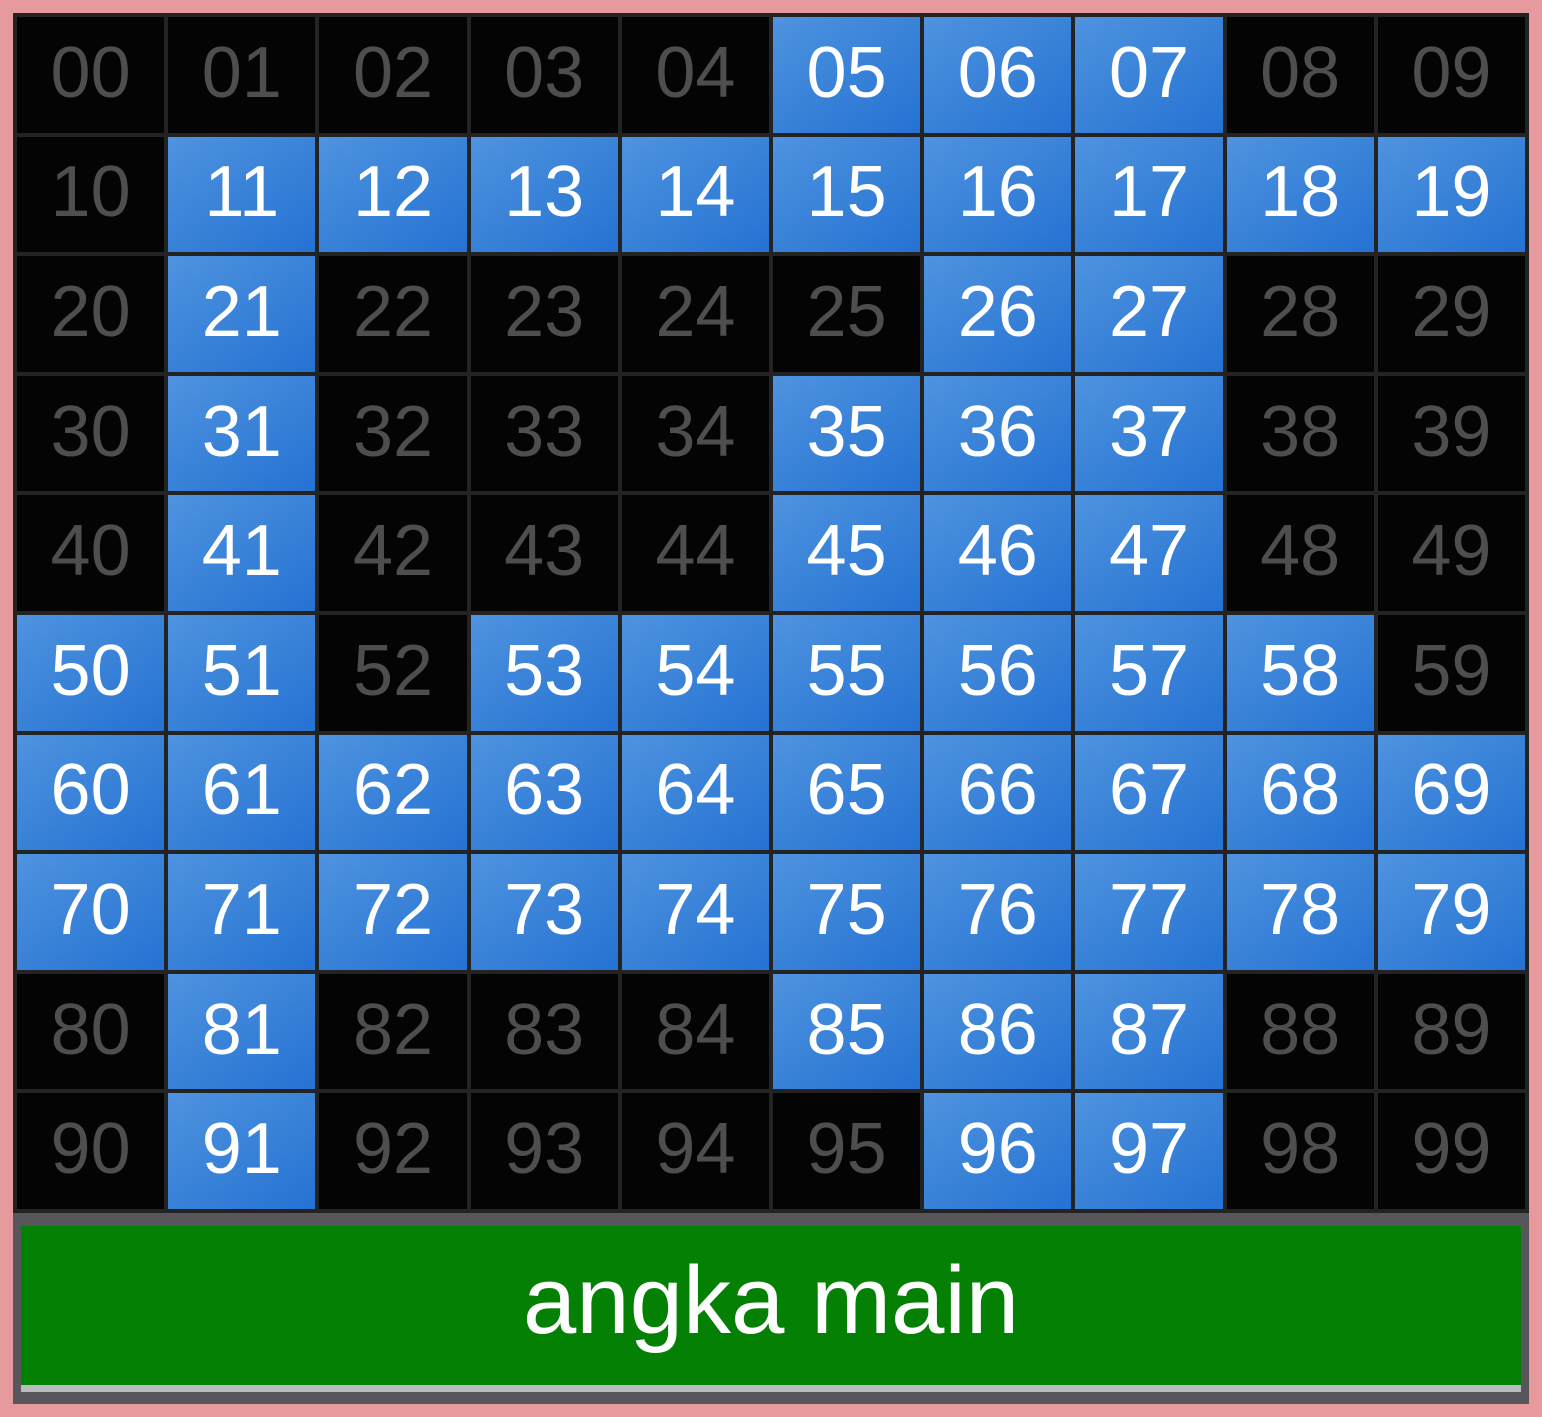 The width and height of the screenshot is (1542, 1417). I want to click on number-cell-55: 55, so click(846, 672).